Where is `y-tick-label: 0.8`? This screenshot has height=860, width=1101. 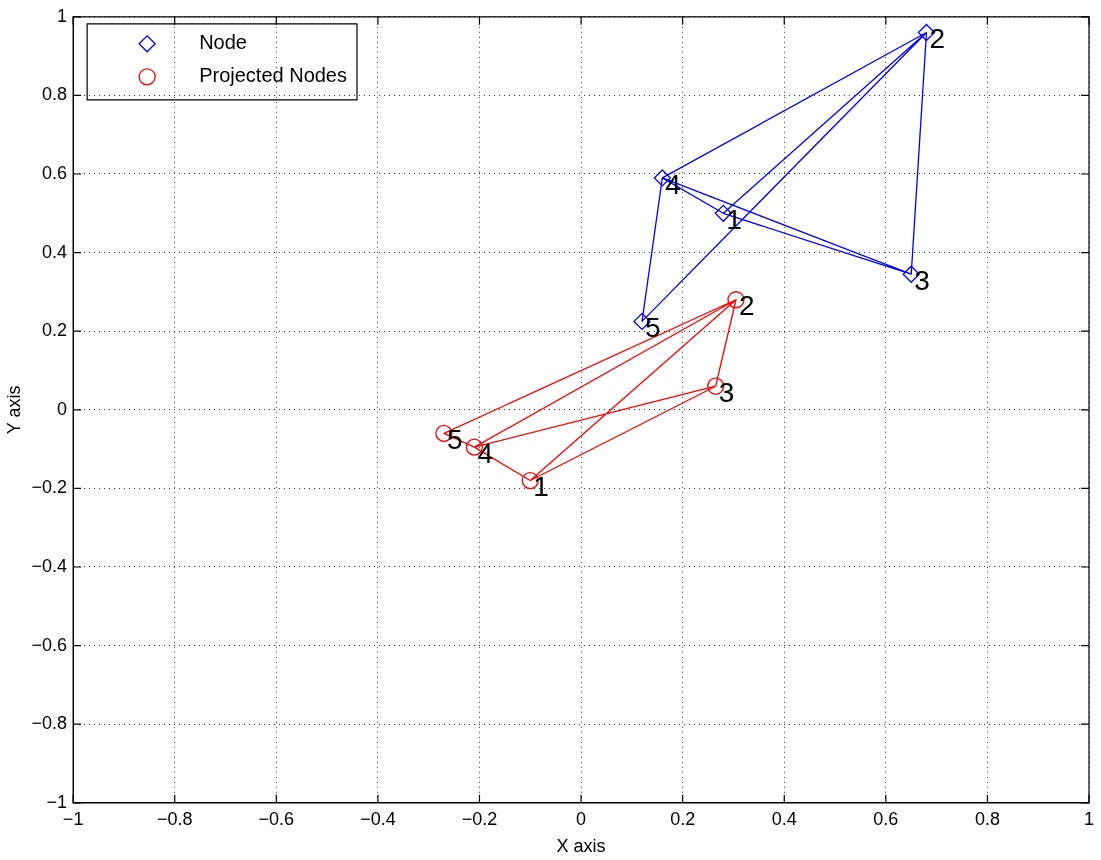 y-tick-label: 0.8 is located at coordinates (55, 94).